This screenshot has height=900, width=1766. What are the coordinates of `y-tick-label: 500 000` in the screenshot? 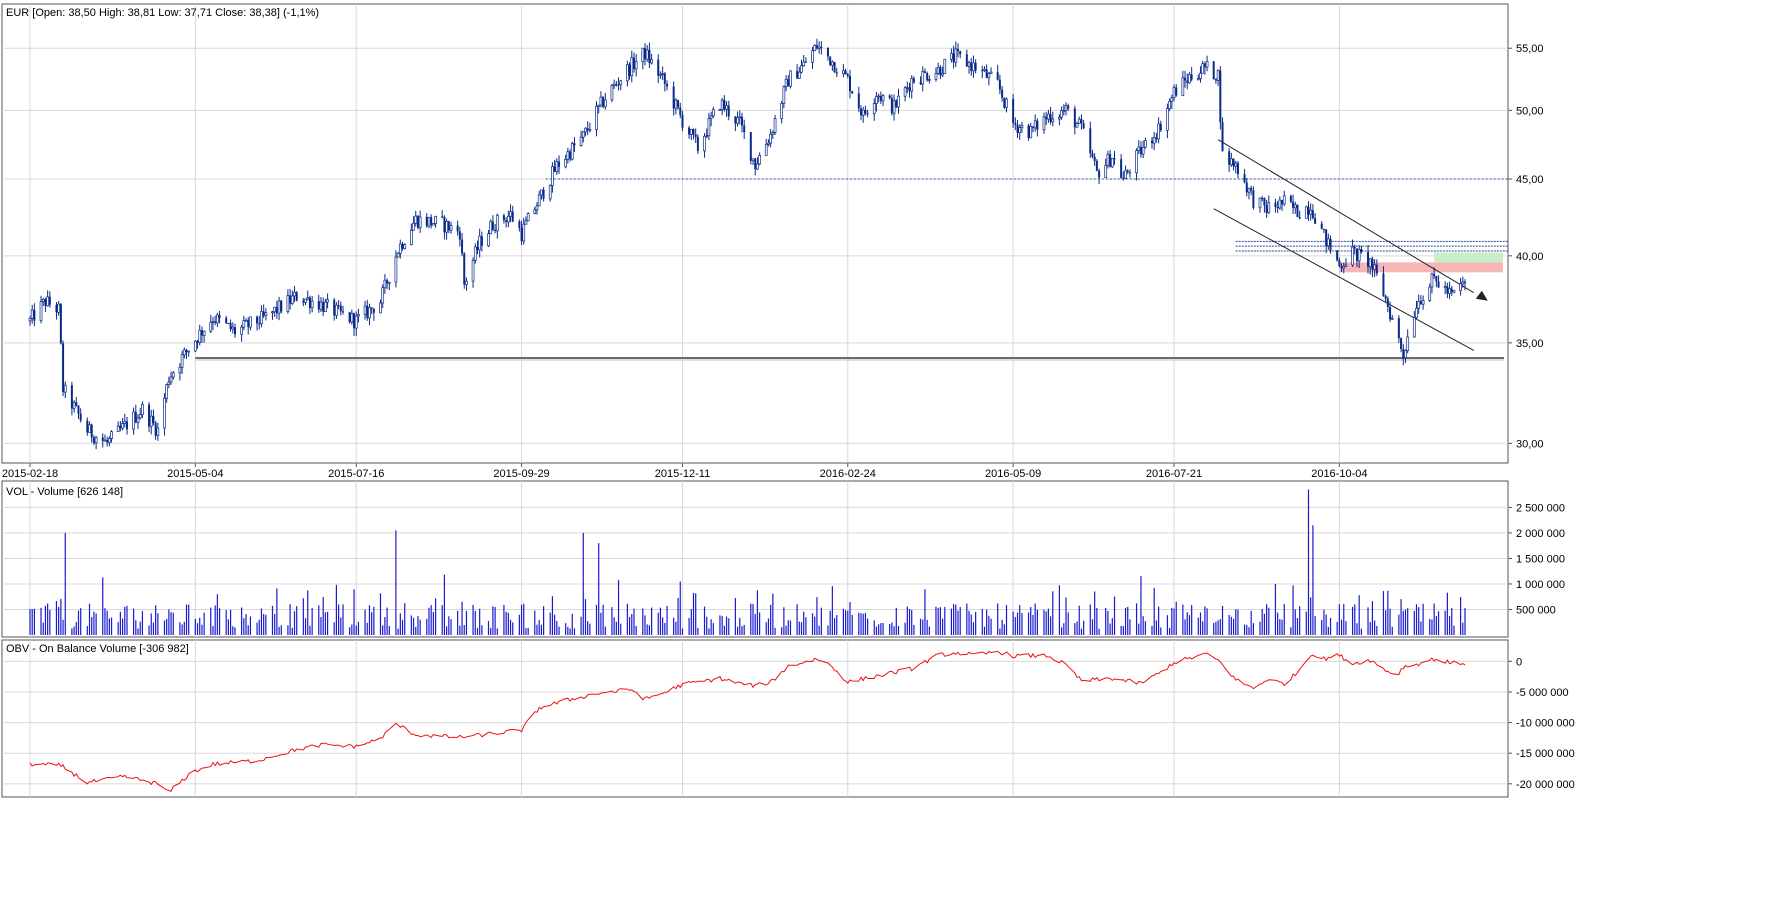 It's located at (1536, 610).